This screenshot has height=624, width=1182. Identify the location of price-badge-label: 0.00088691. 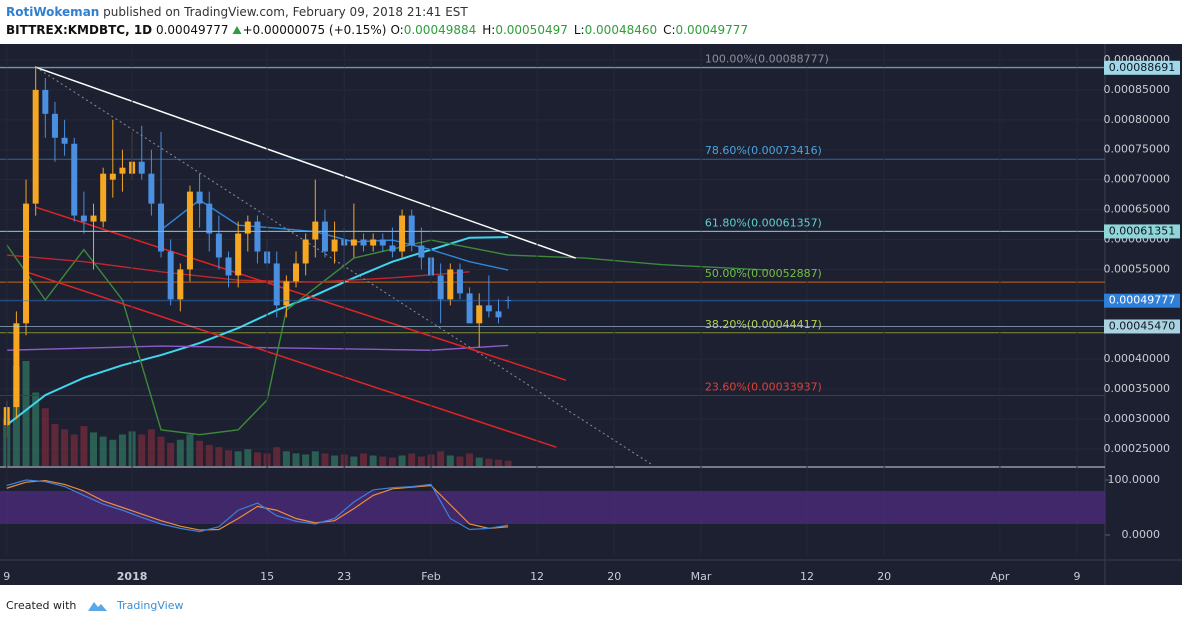
(1142, 67).